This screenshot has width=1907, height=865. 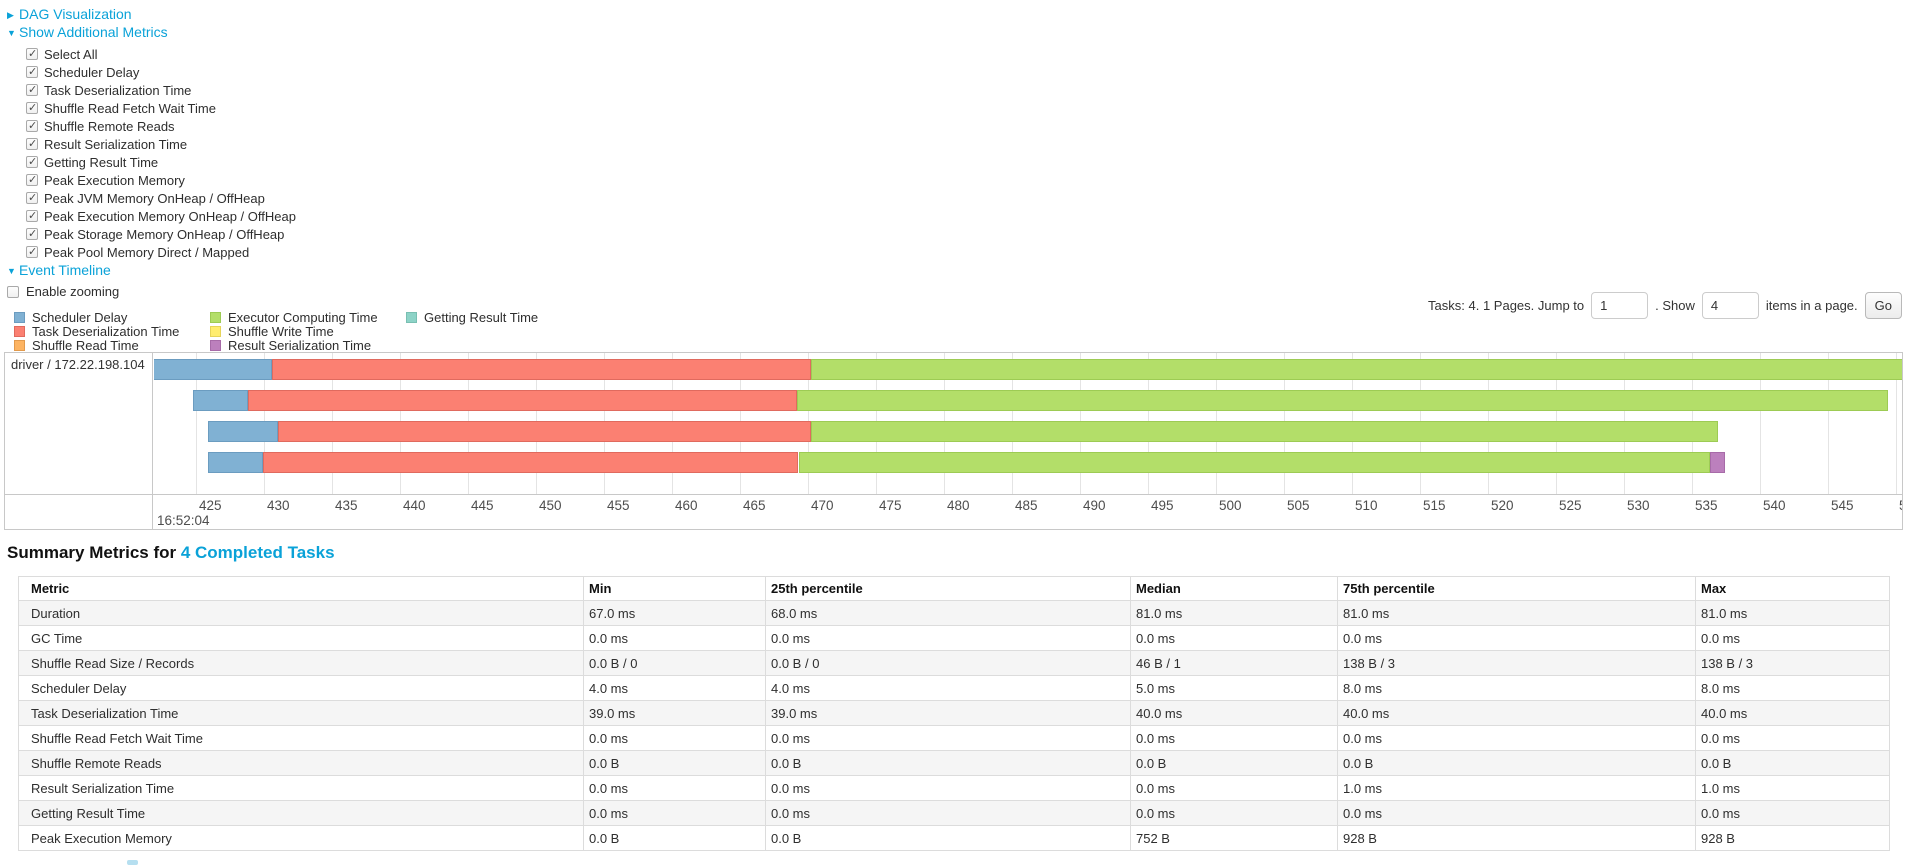 I want to click on metric-checkbox-item: Peak Storage Memory OnHeap / OffHeap, so click(x=161, y=234).